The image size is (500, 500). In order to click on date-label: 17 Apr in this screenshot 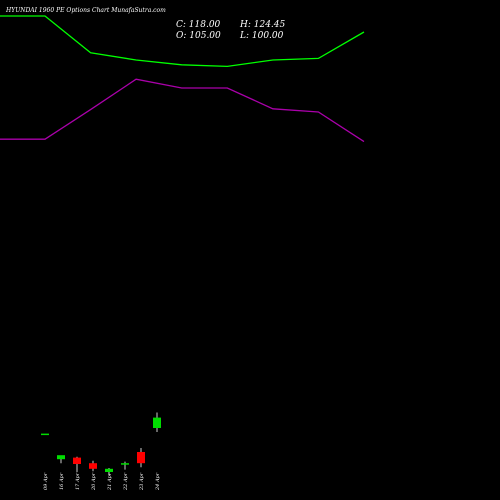, I will do `click(78, 481)`.